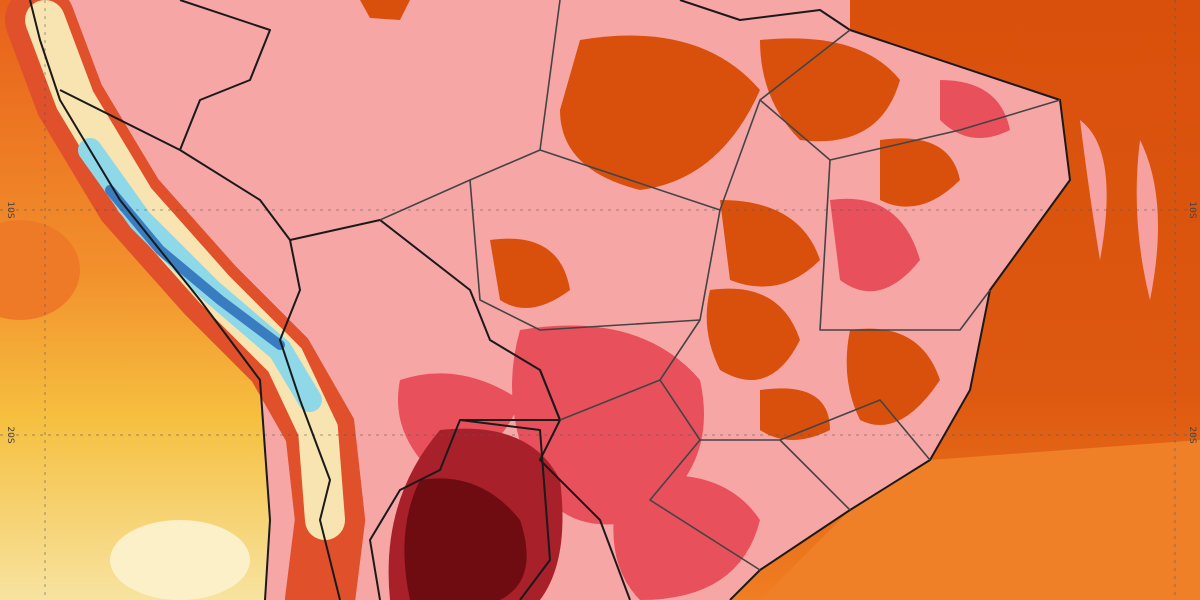 Image resolution: width=1200 pixels, height=600 pixels. I want to click on extreme-hot-patch, so click(465, 539).